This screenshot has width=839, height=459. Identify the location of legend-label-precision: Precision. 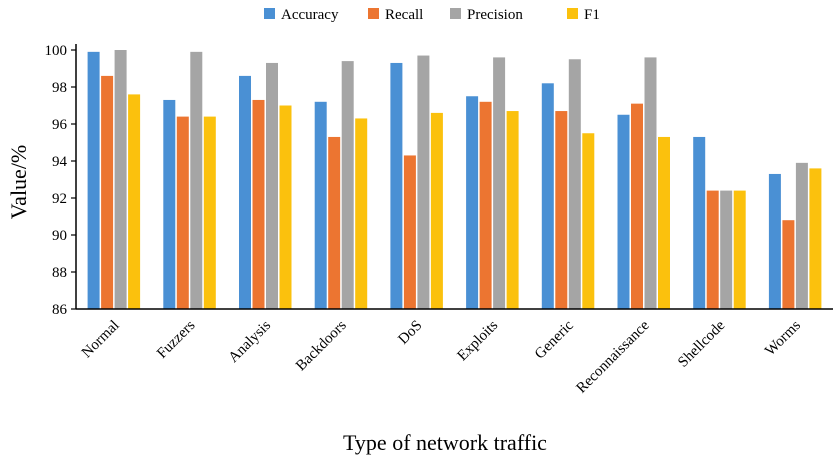
(495, 15).